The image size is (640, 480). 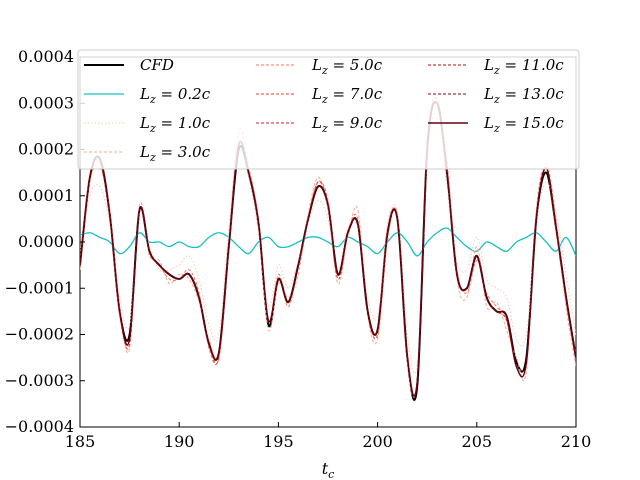 What do you see at coordinates (39, 334) in the screenshot?
I see `y-tick-label: −0.0002` at bounding box center [39, 334].